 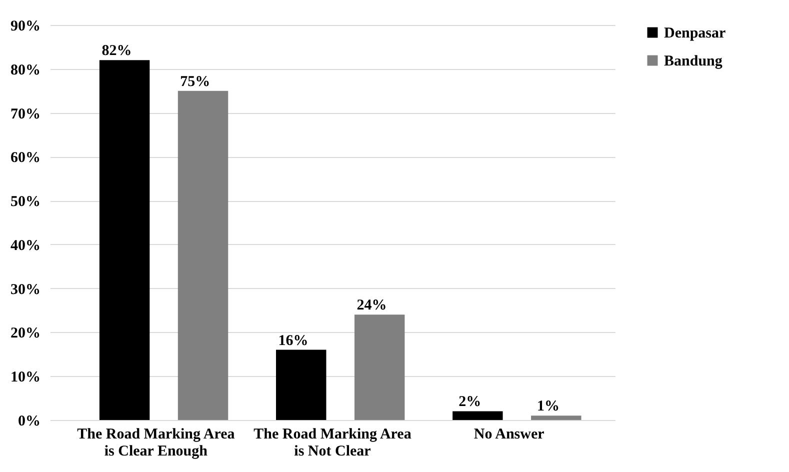 What do you see at coordinates (25, 334) in the screenshot?
I see `y-tick-label: 20%` at bounding box center [25, 334].